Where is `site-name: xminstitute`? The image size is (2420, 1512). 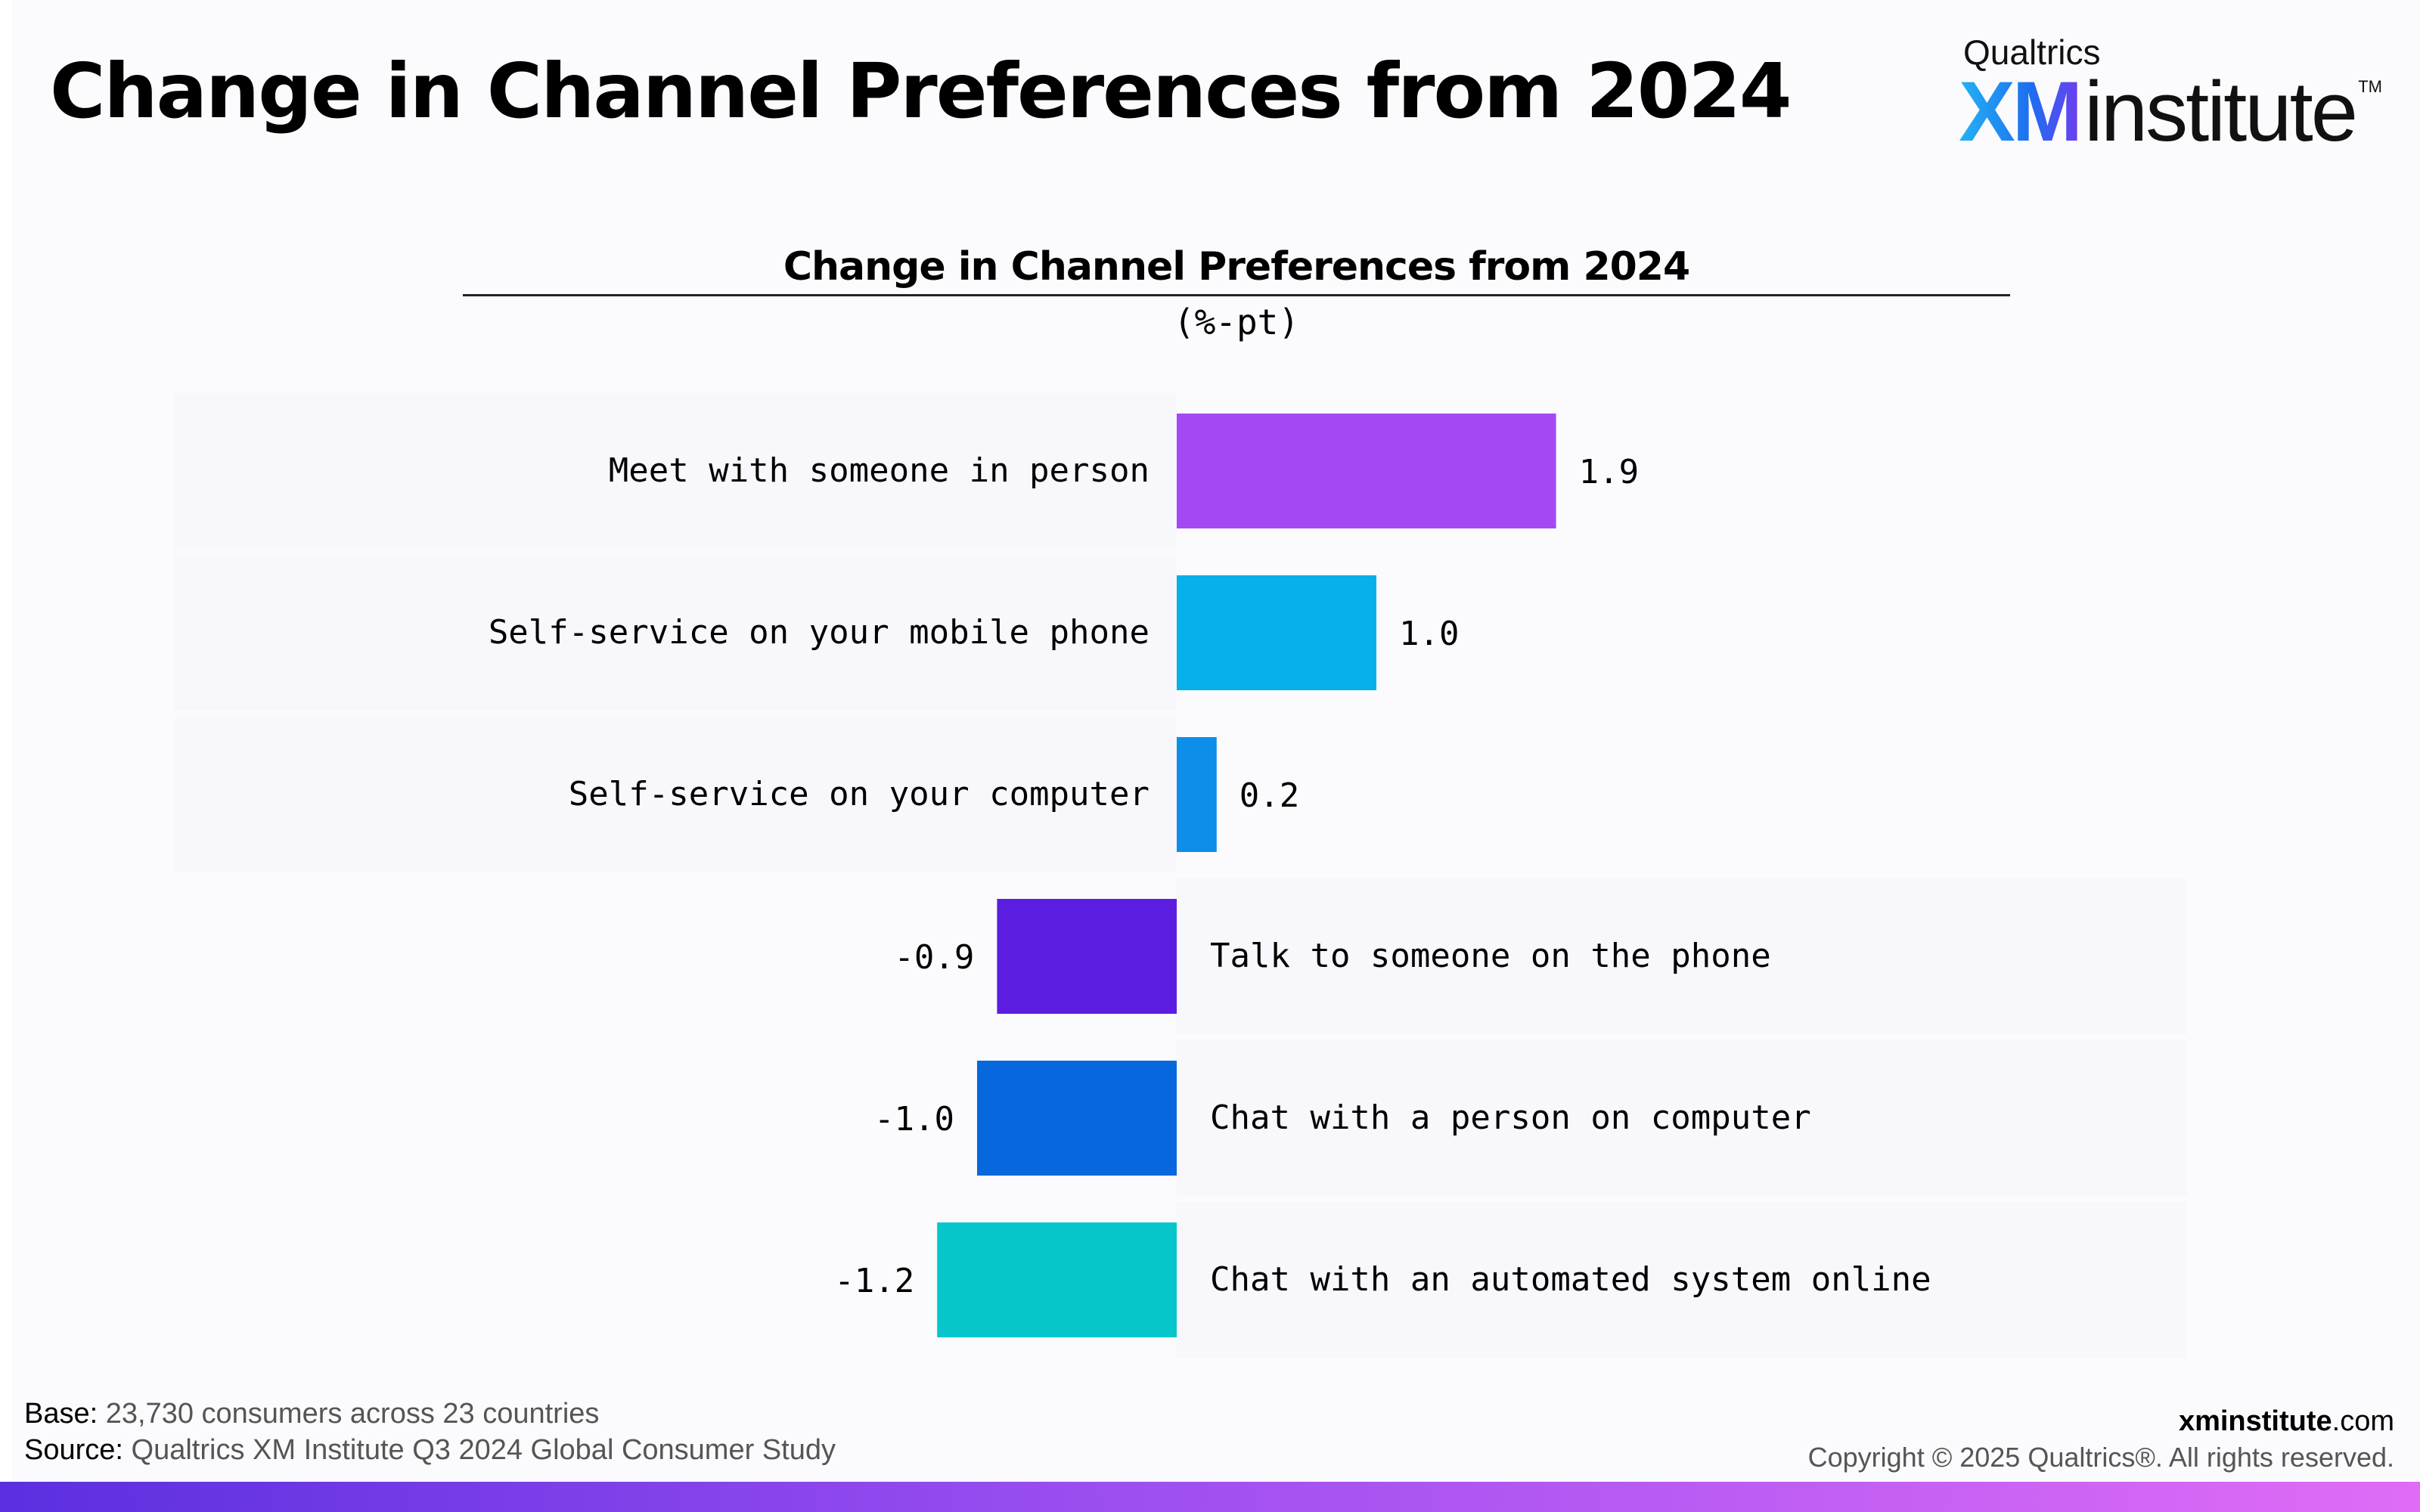 site-name: xminstitute is located at coordinates (2255, 1421).